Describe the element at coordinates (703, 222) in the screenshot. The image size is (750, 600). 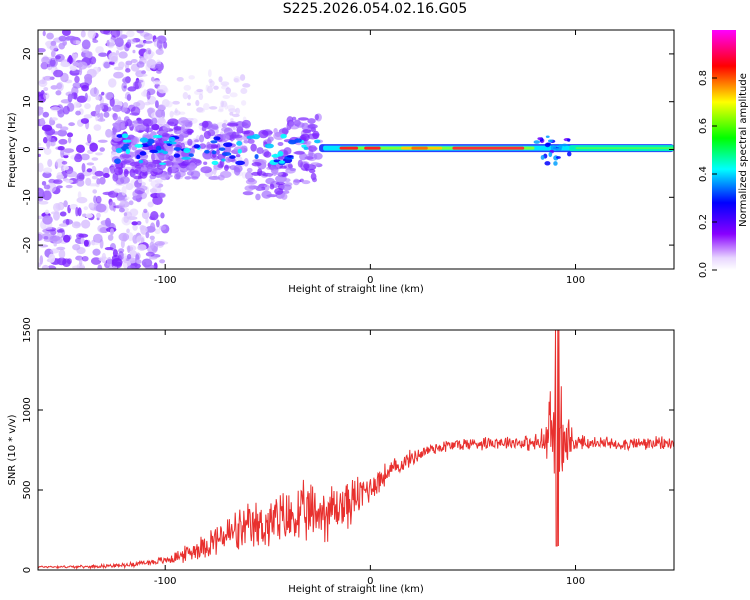
I see `colorbar-tick-label: 0.2` at that location.